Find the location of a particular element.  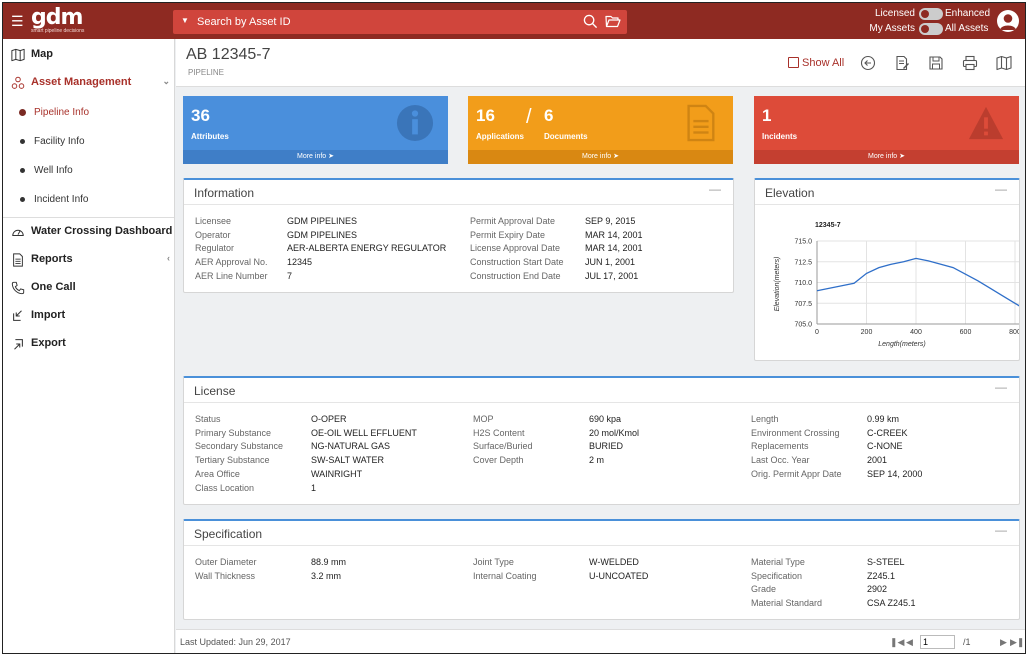

map-view-icon is located at coordinates (1004, 63).